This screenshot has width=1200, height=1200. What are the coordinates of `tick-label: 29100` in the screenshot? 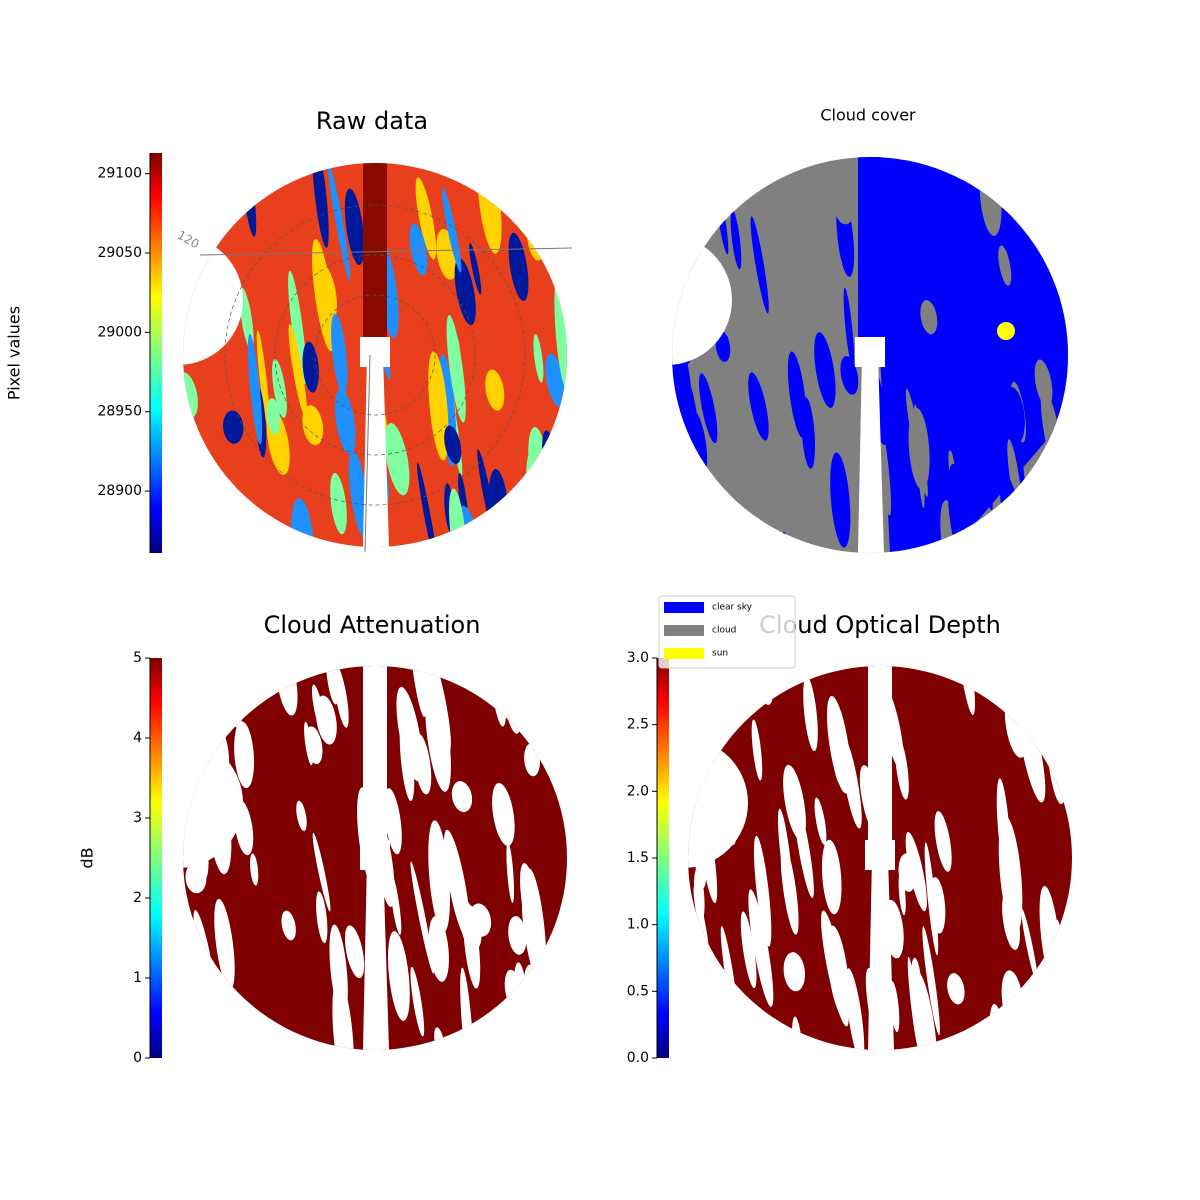 It's located at (119, 174).